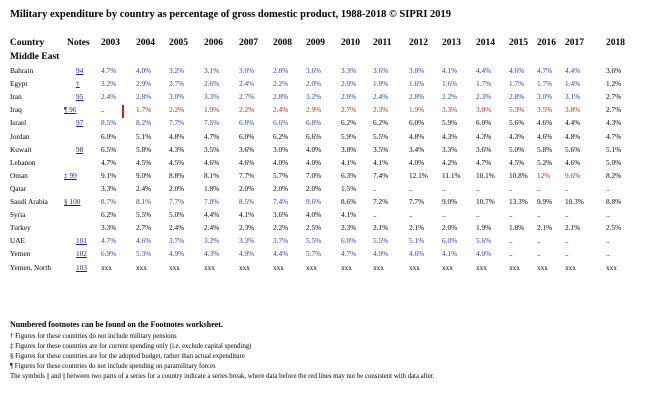 The image size is (669, 409). I want to click on col-header-year: 2012, so click(418, 43).